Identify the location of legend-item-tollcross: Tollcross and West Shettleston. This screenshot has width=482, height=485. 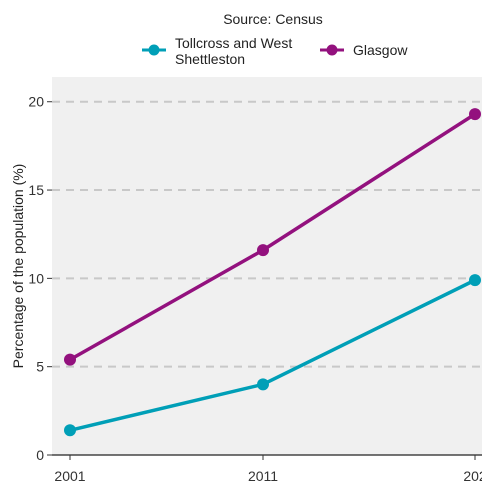
(217, 51).